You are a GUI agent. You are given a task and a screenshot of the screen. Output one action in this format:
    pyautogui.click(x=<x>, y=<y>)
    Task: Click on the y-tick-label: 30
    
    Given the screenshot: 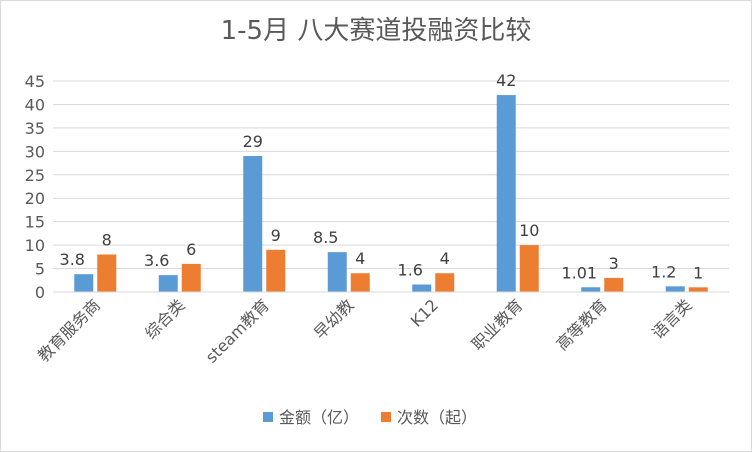 What is the action you would take?
    pyautogui.click(x=35, y=151)
    